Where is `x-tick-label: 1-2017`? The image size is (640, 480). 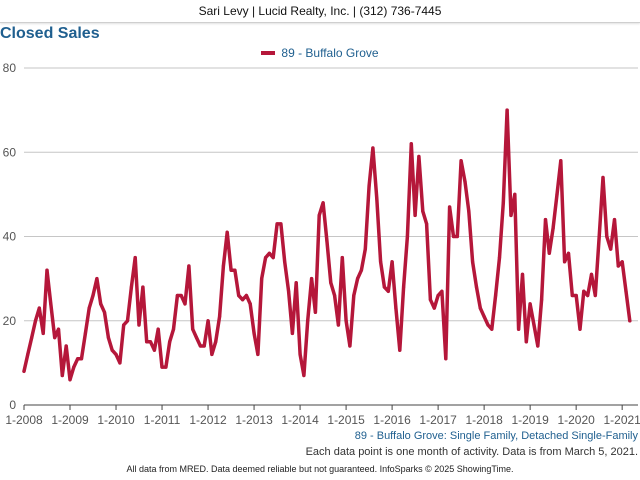 x-tick-label: 1-2017 is located at coordinates (438, 420).